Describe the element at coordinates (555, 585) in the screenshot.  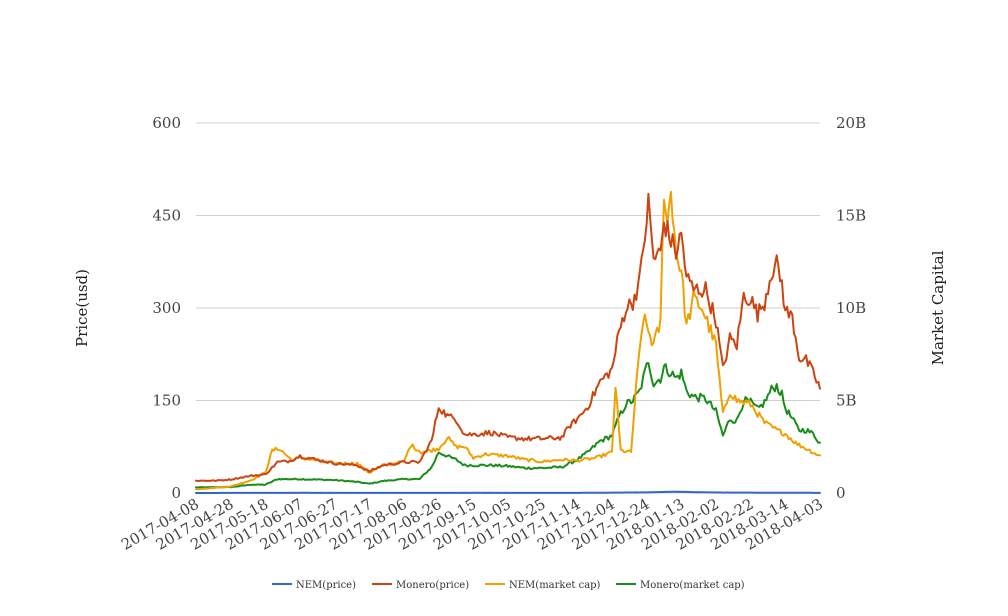
I see `legend-label: NEM(market cap)` at that location.